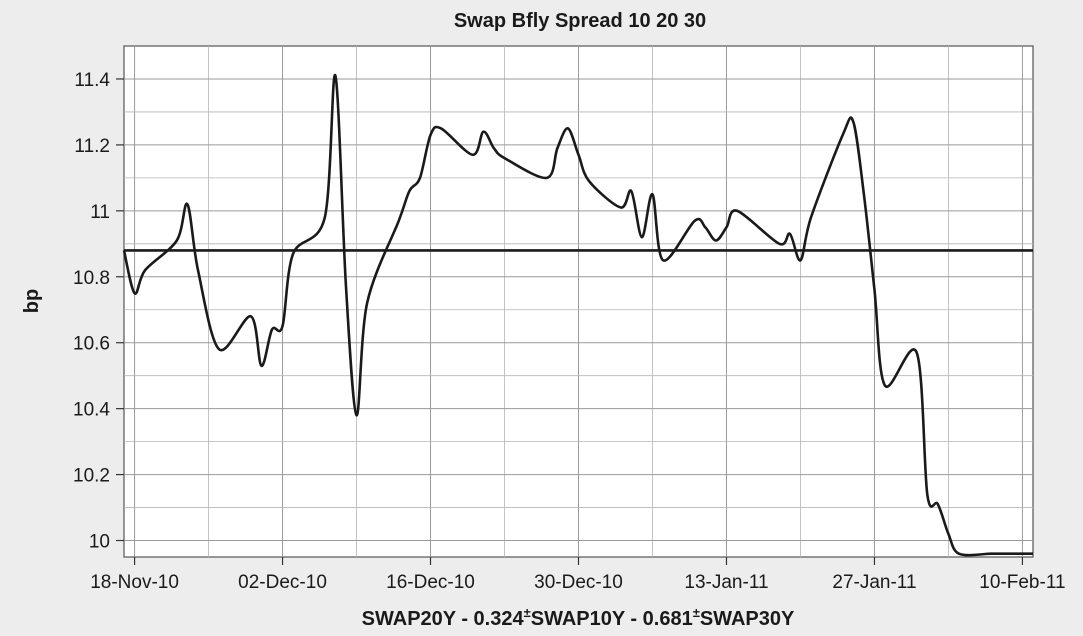 Image resolution: width=1083 pixels, height=636 pixels. I want to click on y-tick-label: 10.2, so click(91, 476).